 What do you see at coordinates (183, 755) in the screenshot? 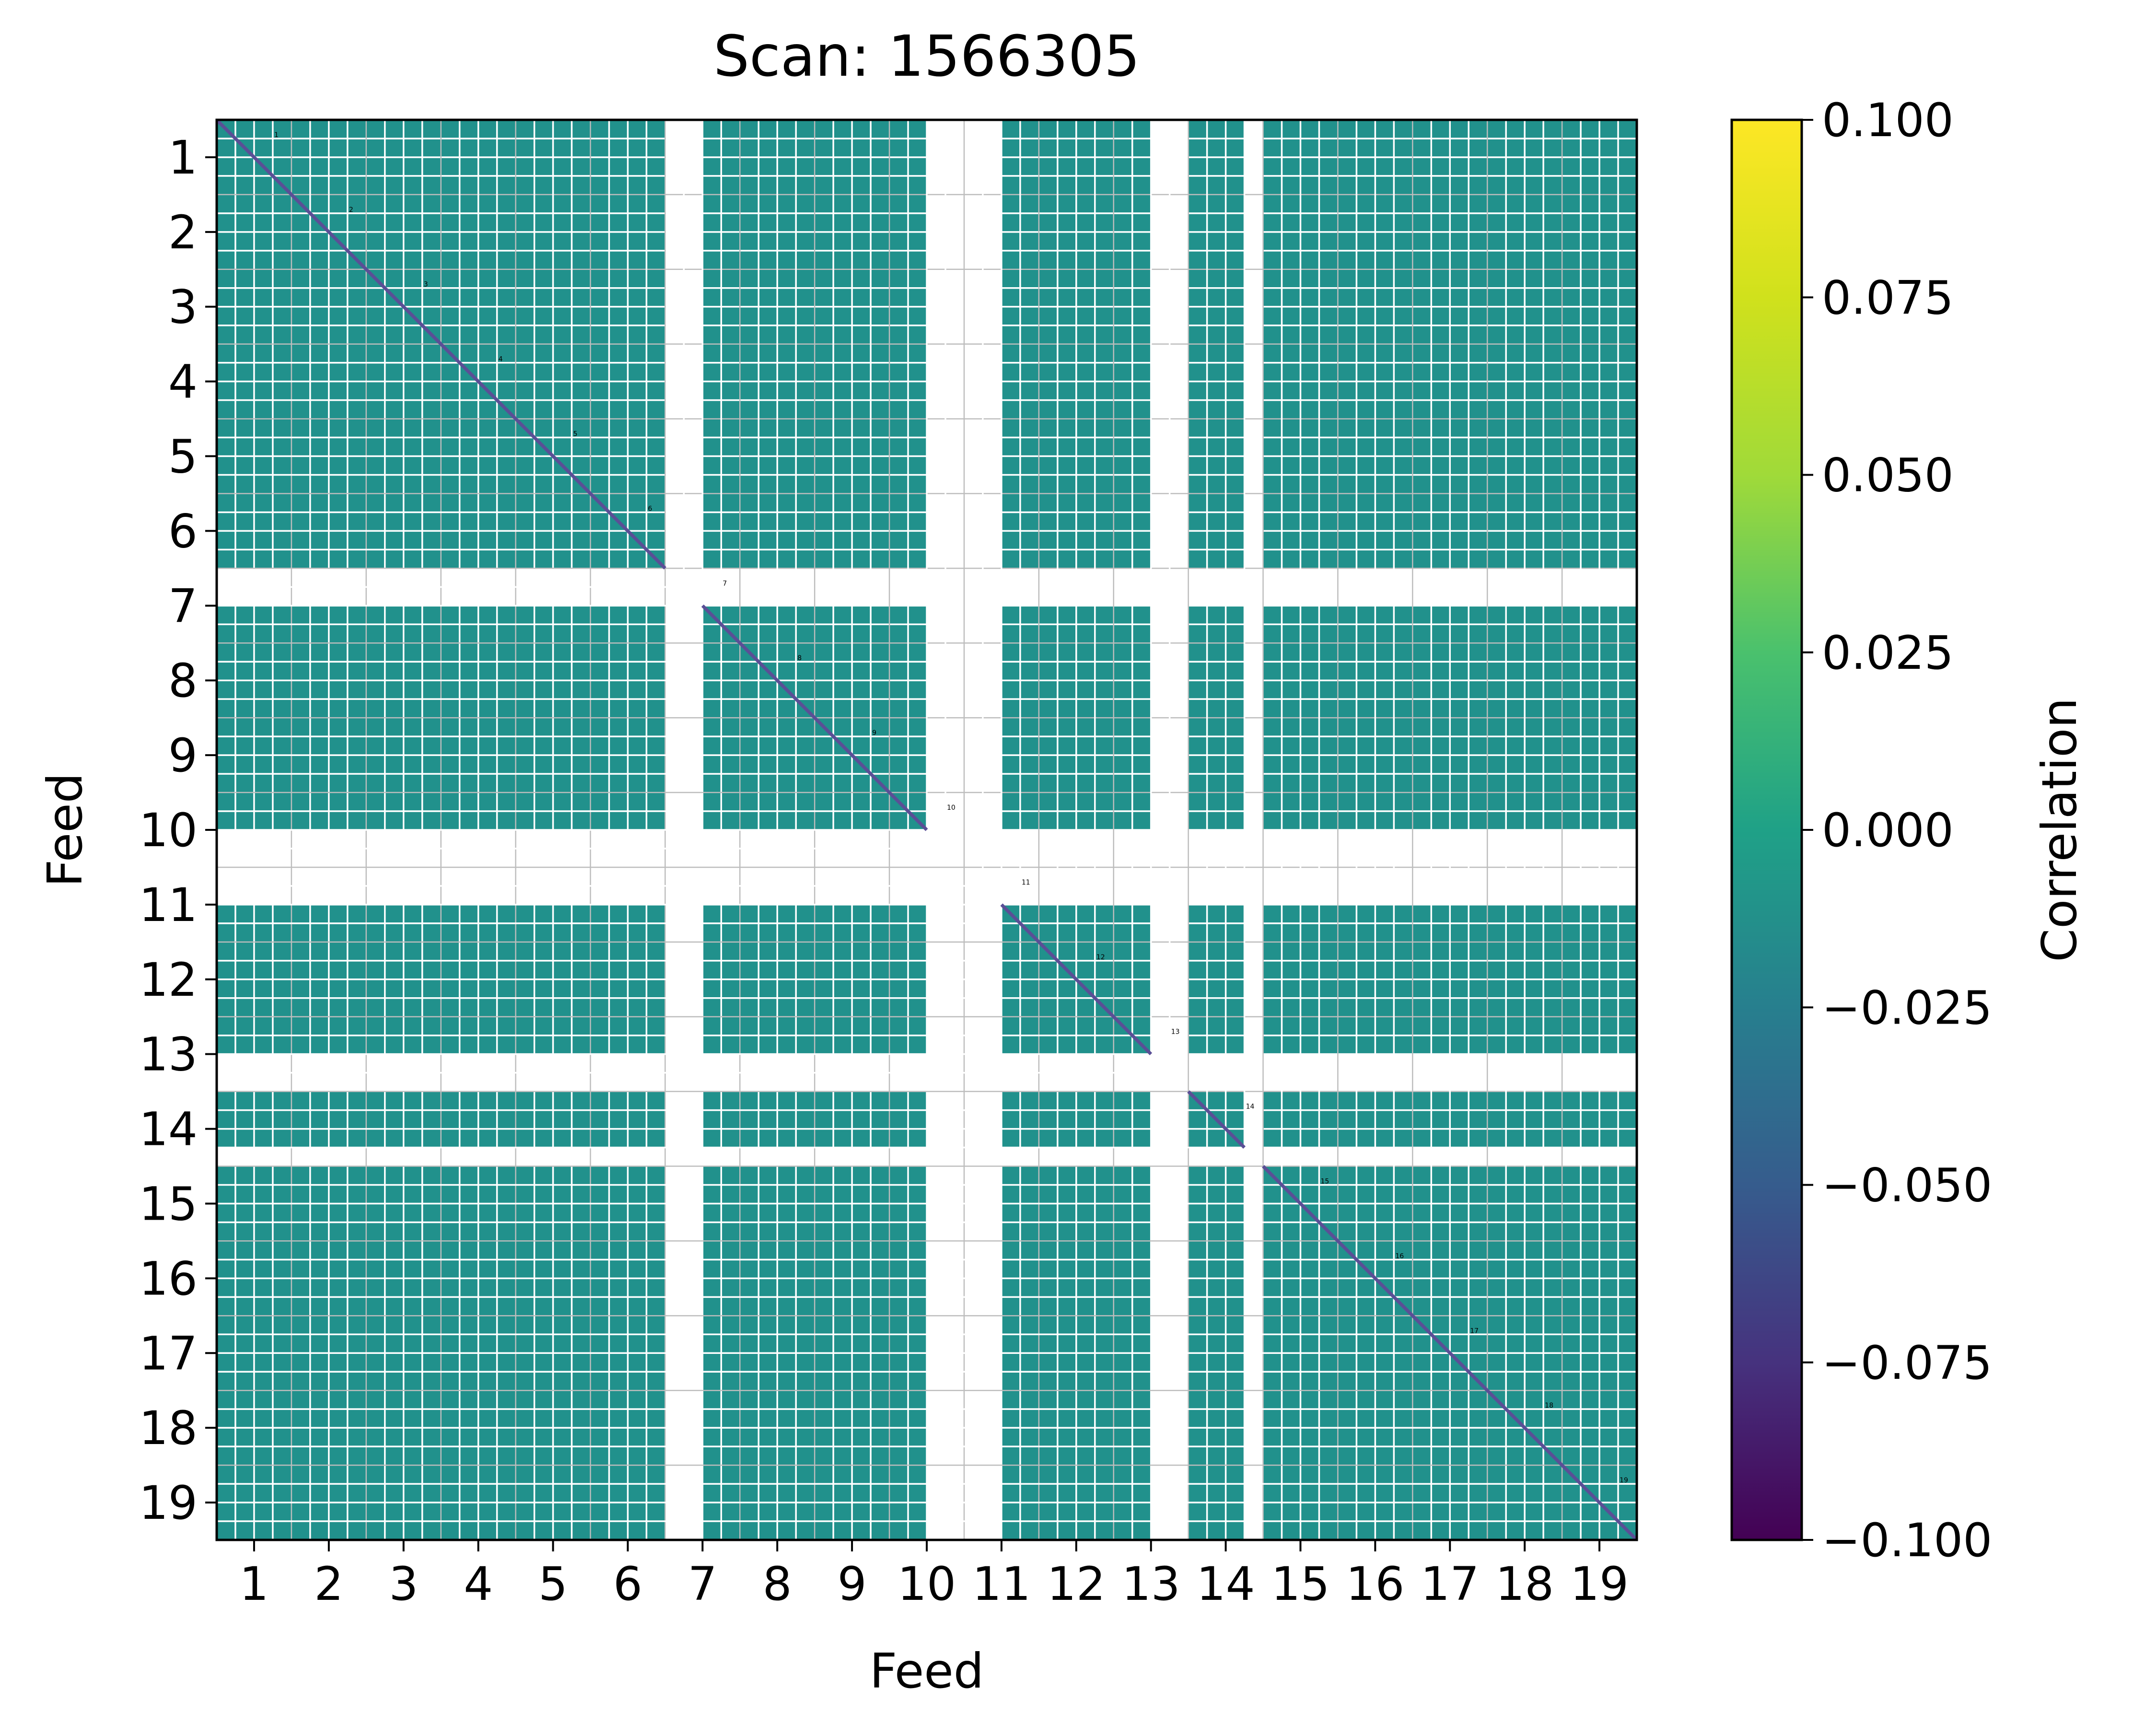
I see `y-tick-label: 9` at bounding box center [183, 755].